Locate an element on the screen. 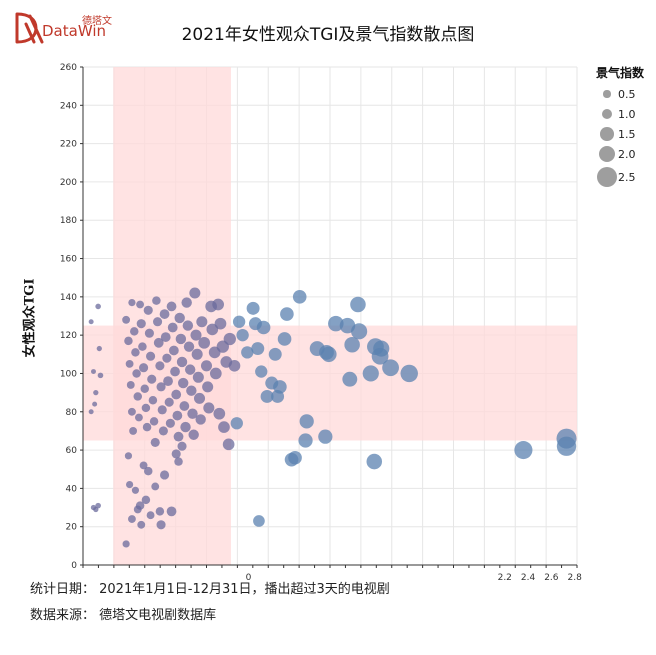  legend-title: 景气指数 is located at coordinates (620, 73).